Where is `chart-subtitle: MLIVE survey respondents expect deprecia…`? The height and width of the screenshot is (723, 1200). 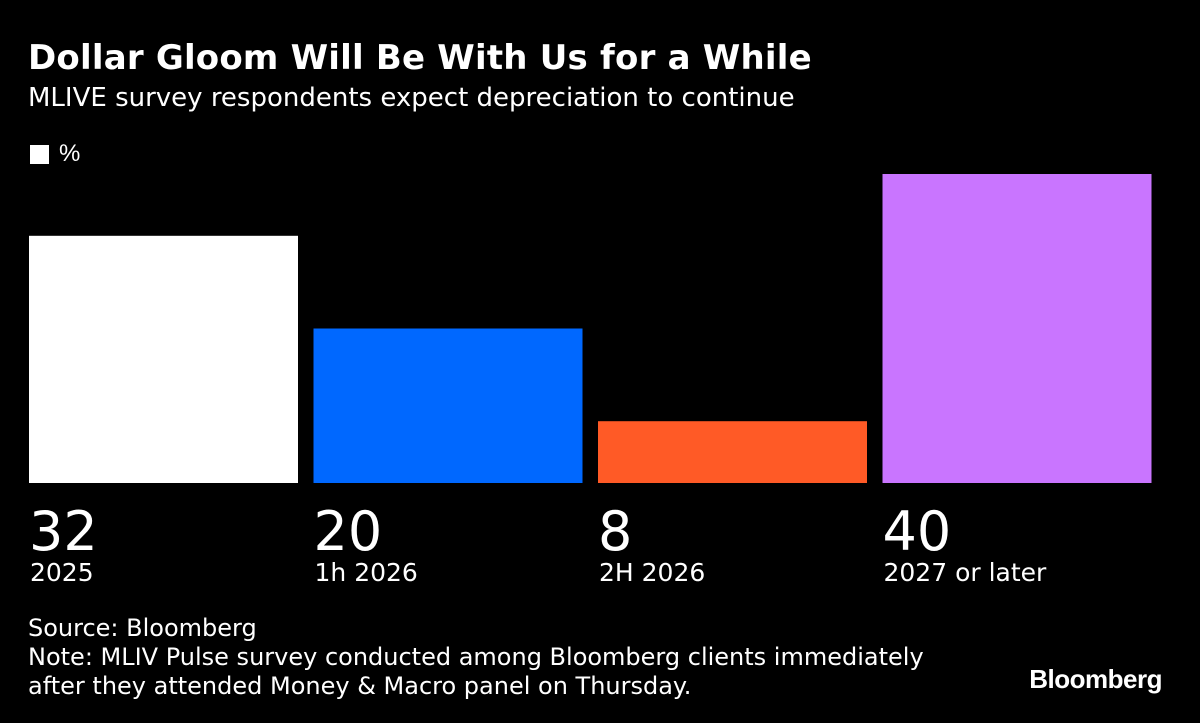
chart-subtitle: MLIVE survey respondents expect deprecia… is located at coordinates (411, 98).